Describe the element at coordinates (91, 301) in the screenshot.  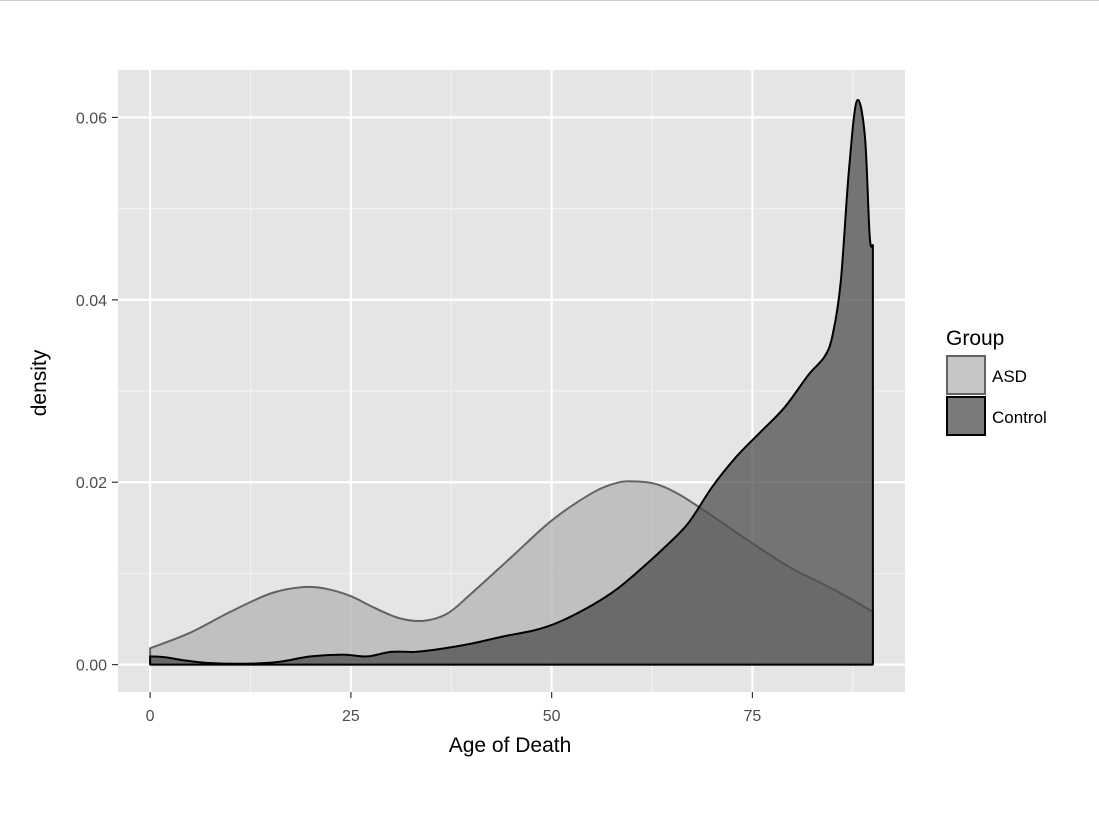
I see `y-tick-label: 0.04` at that location.